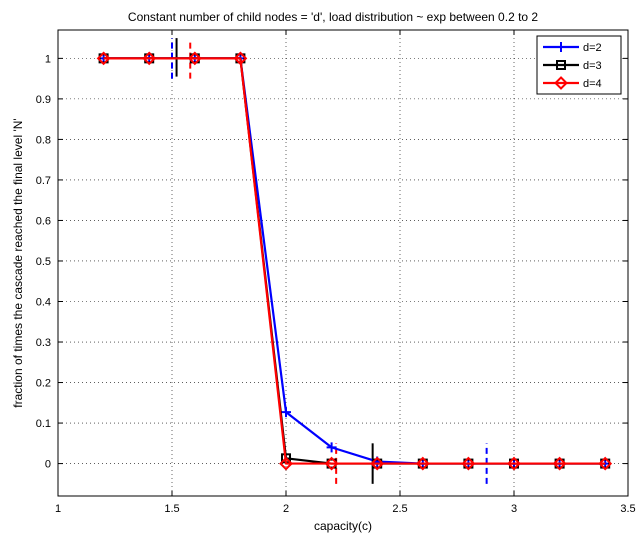 This screenshot has width=637, height=542. I want to click on y-tick-label: 0.2, so click(43, 384).